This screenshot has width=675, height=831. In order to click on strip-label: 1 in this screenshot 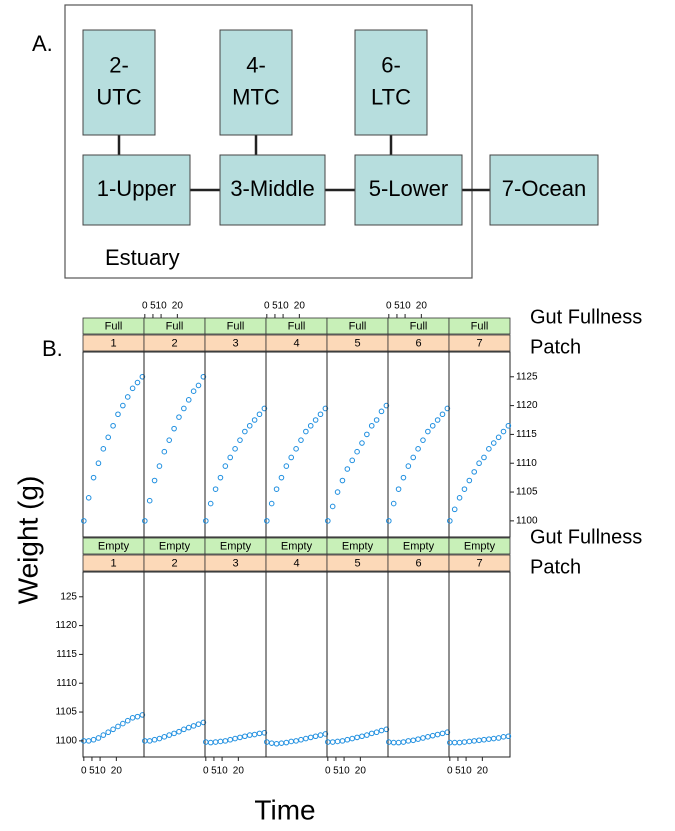, I will do `click(113, 563)`.